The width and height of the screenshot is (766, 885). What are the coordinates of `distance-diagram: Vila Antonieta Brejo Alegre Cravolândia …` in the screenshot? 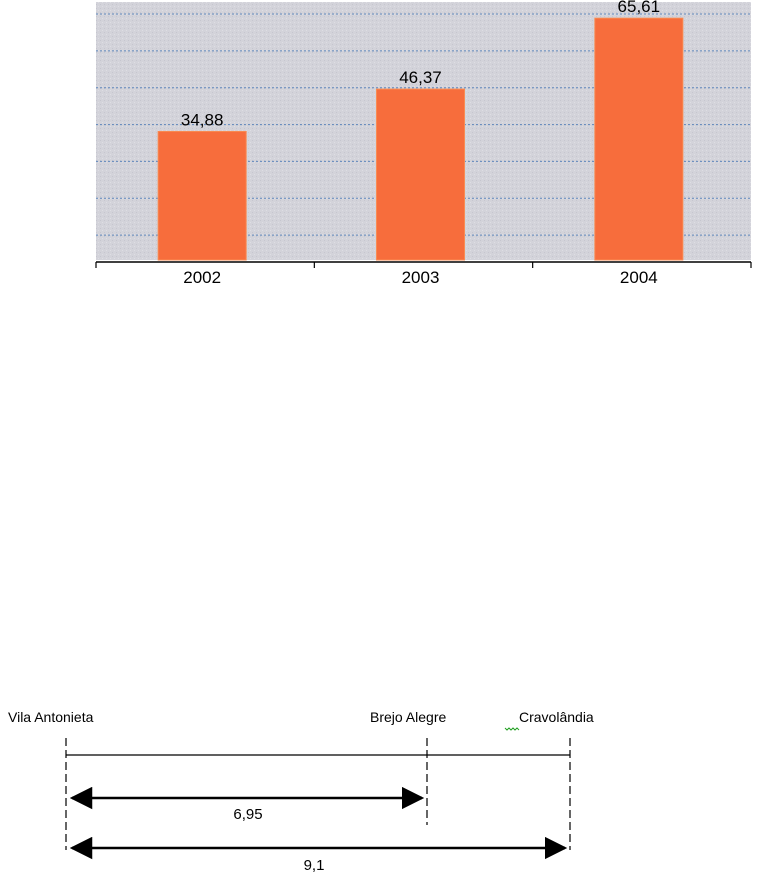 It's located at (301, 791).